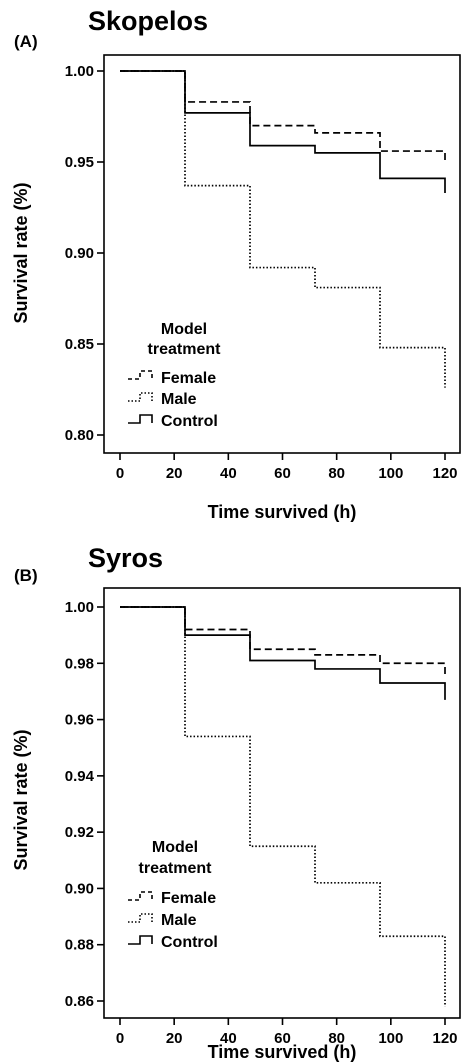 Image resolution: width=464 pixels, height=1062 pixels. Describe the element at coordinates (79, 435) in the screenshot. I see `y-tick-label: 0.80` at that location.